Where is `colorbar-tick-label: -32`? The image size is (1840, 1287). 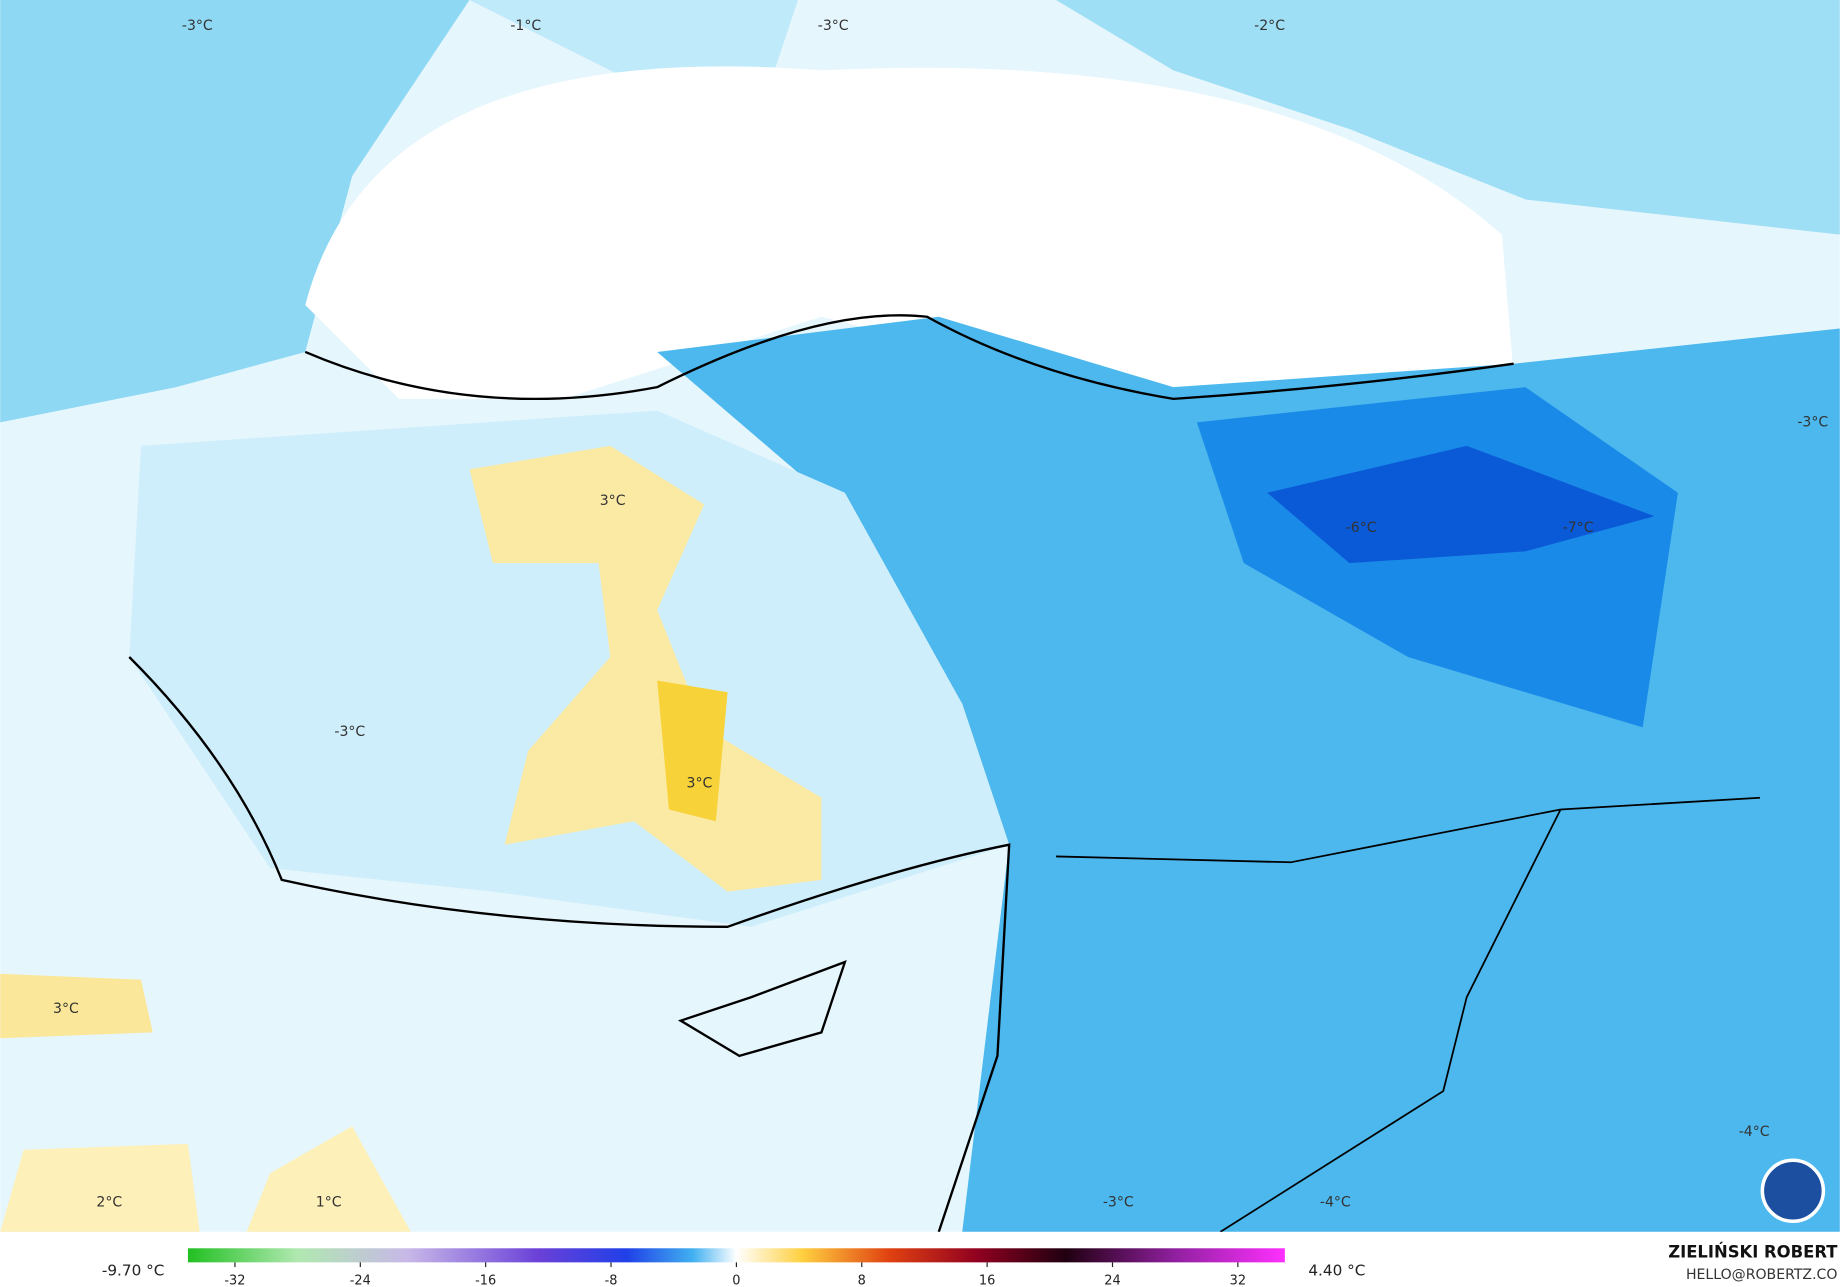
colorbar-tick-label: -32 is located at coordinates (234, 1280).